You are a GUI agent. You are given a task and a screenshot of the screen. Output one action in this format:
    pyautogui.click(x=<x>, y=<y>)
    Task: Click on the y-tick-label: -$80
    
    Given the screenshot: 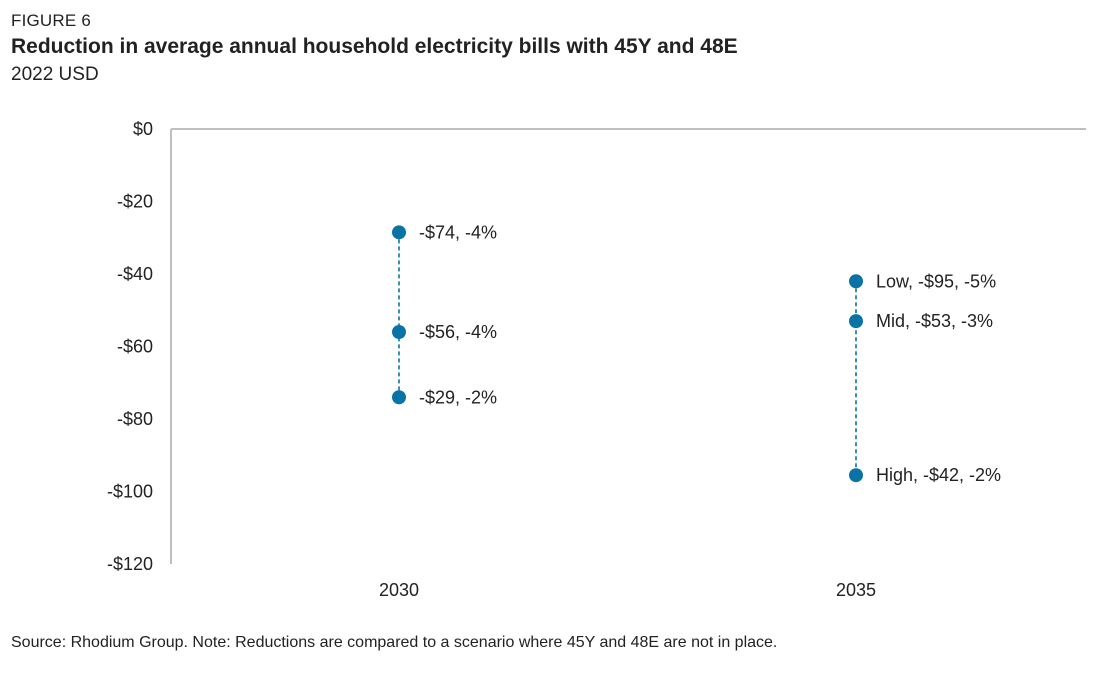 What is the action you would take?
    pyautogui.click(x=135, y=419)
    